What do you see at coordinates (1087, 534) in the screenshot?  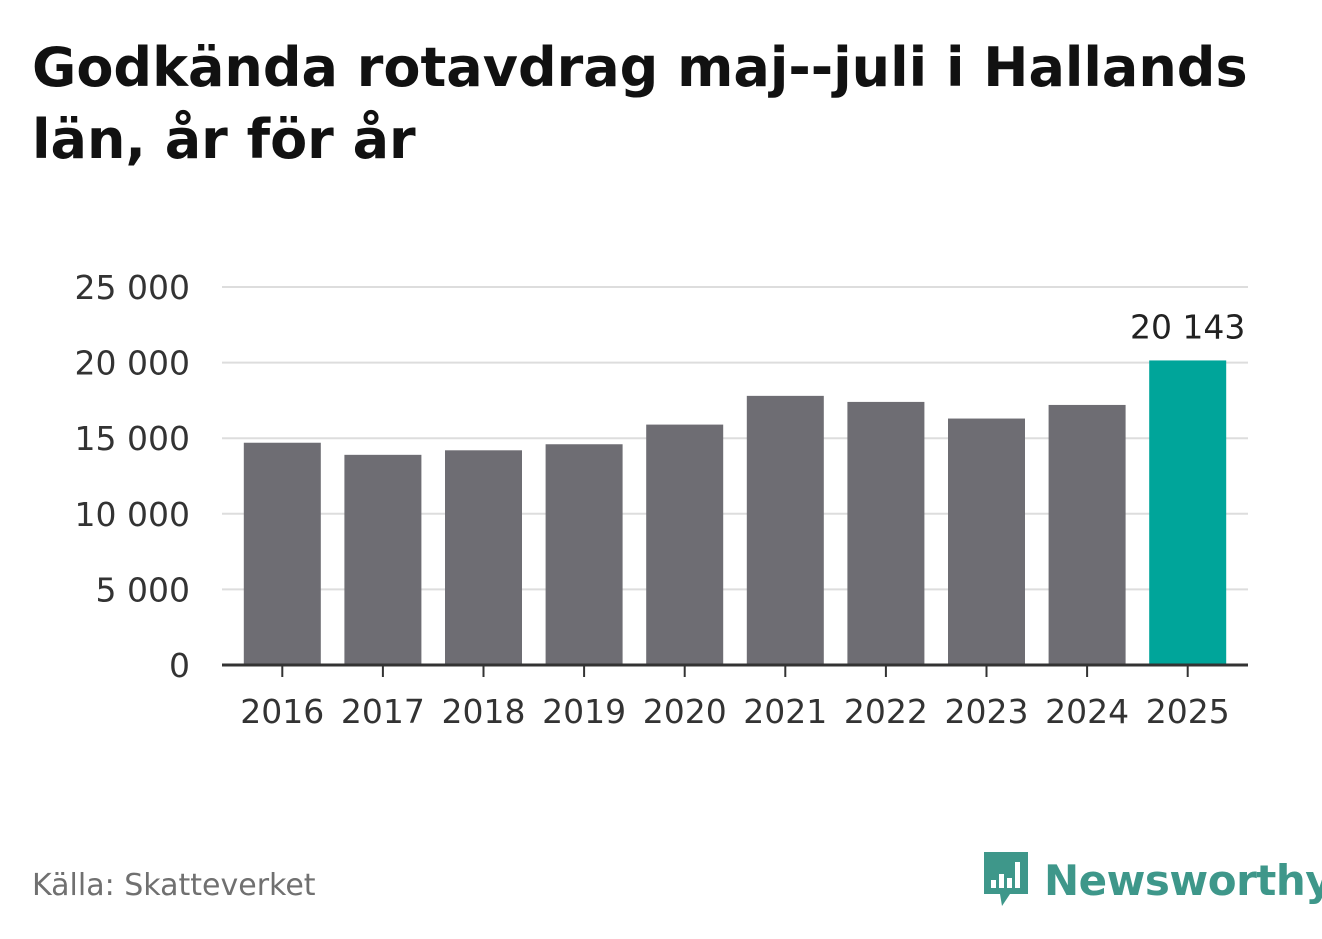 I see `bar-2024` at bounding box center [1087, 534].